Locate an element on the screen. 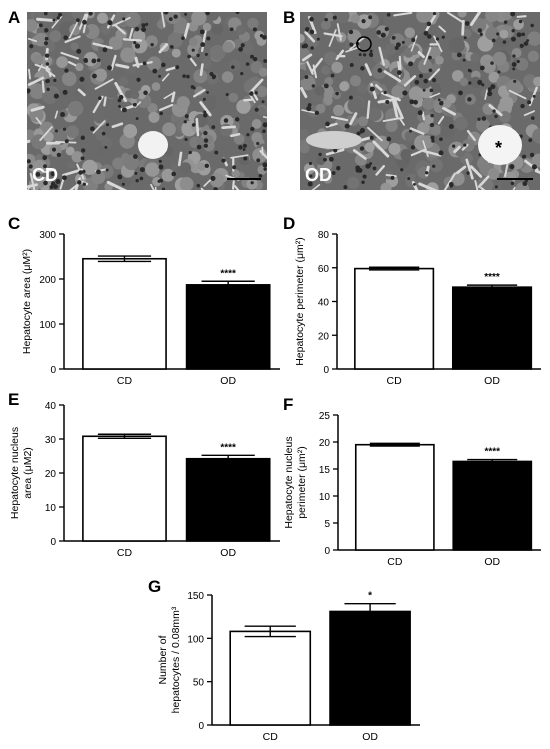 This screenshot has height=749, width=550. lumen-asterisk: * is located at coordinates (498, 148).